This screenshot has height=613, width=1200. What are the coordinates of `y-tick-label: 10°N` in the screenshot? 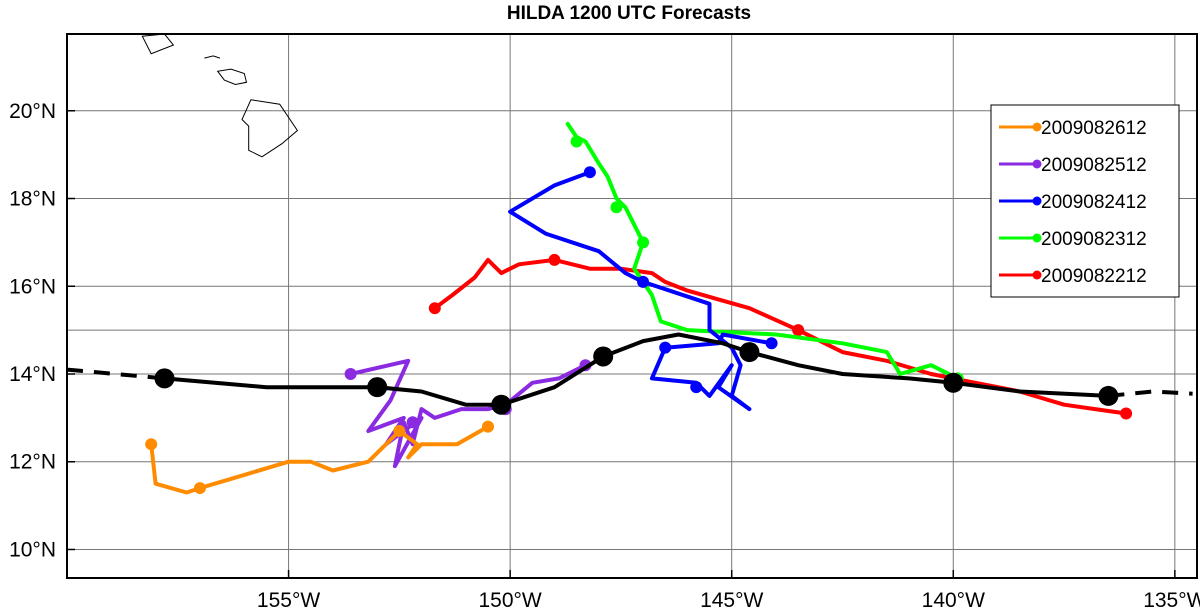 It's located at (32, 549).